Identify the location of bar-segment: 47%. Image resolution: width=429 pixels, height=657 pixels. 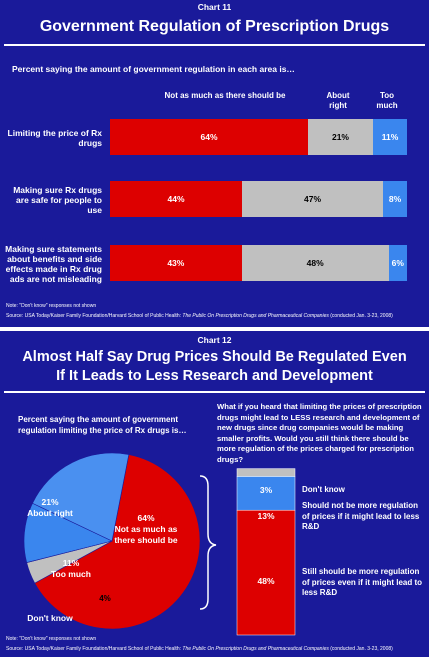
(312, 199).